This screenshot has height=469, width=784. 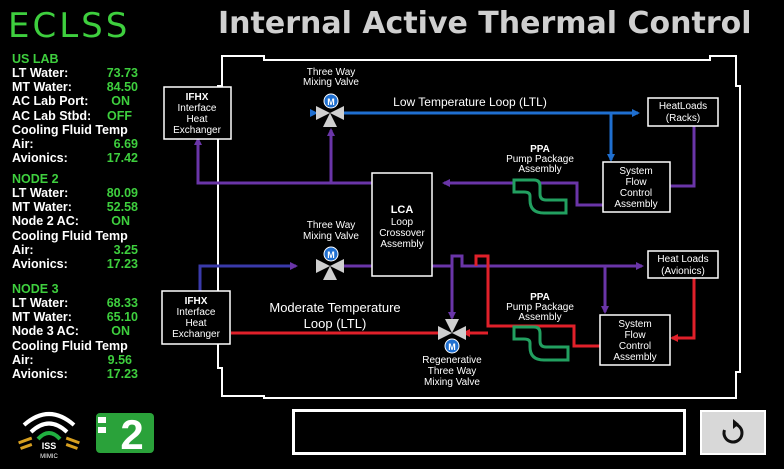 I want to click on lca-box: LCA Loop Crossover Assembly, so click(x=402, y=224).